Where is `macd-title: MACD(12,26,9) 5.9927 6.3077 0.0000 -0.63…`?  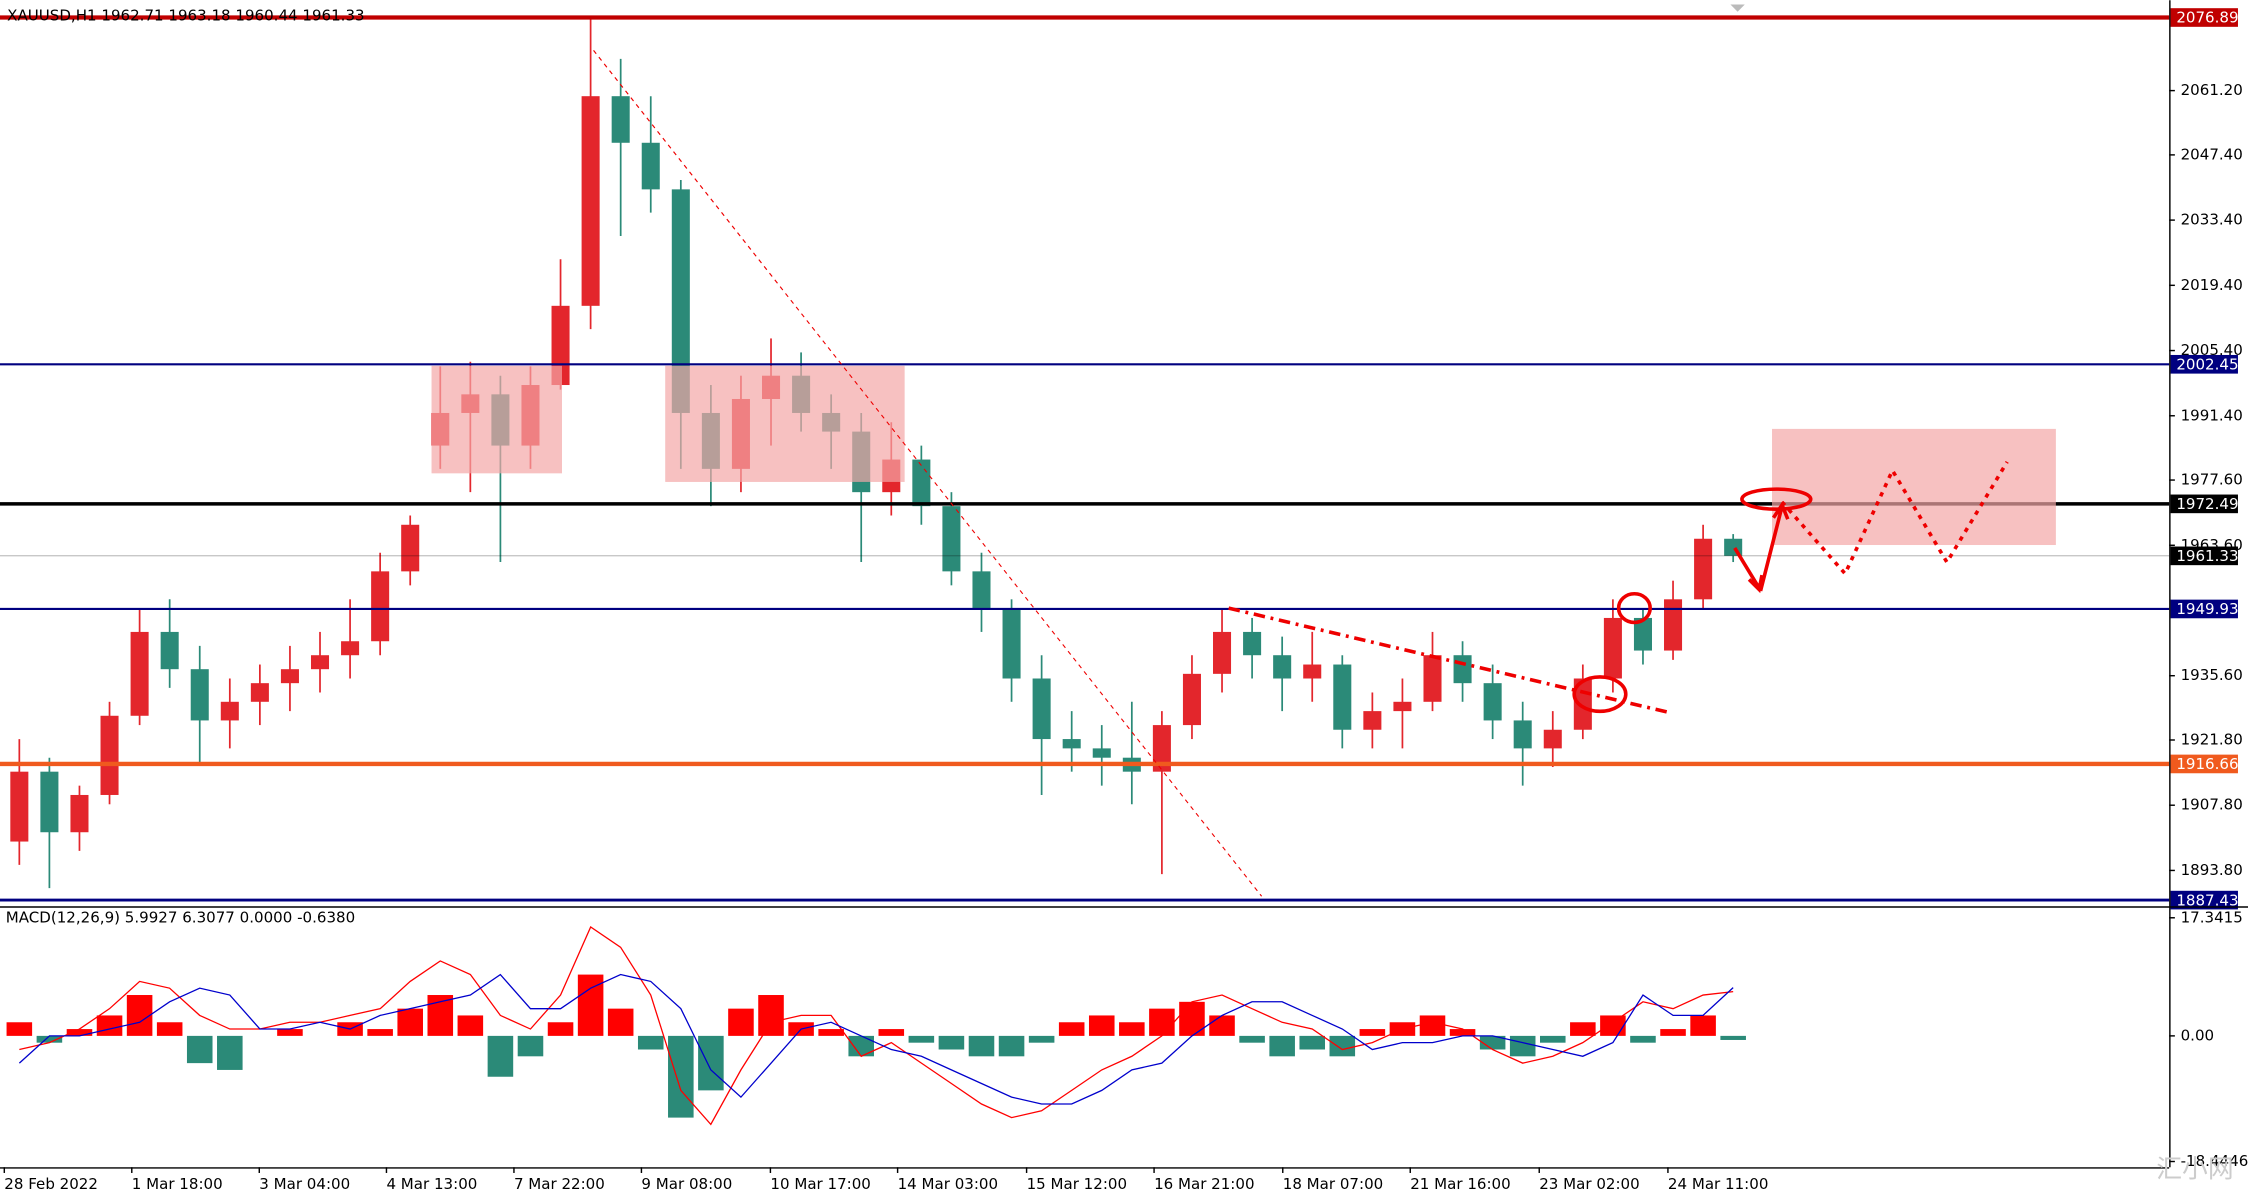 macd-title: MACD(12,26,9) 5.9927 6.3077 0.0000 -0.63… is located at coordinates (180, 917).